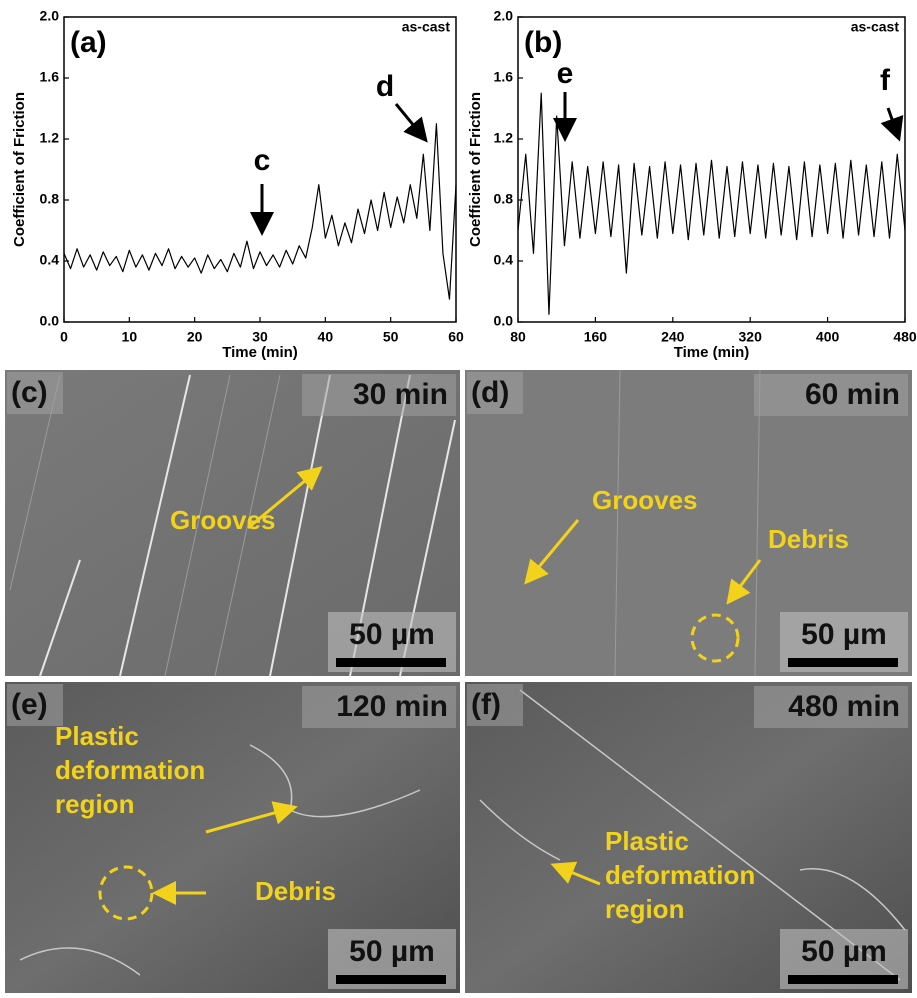 This screenshot has width=917, height=998. Describe the element at coordinates (490, 392) in the screenshot. I see `panel-label: (d)` at that location.